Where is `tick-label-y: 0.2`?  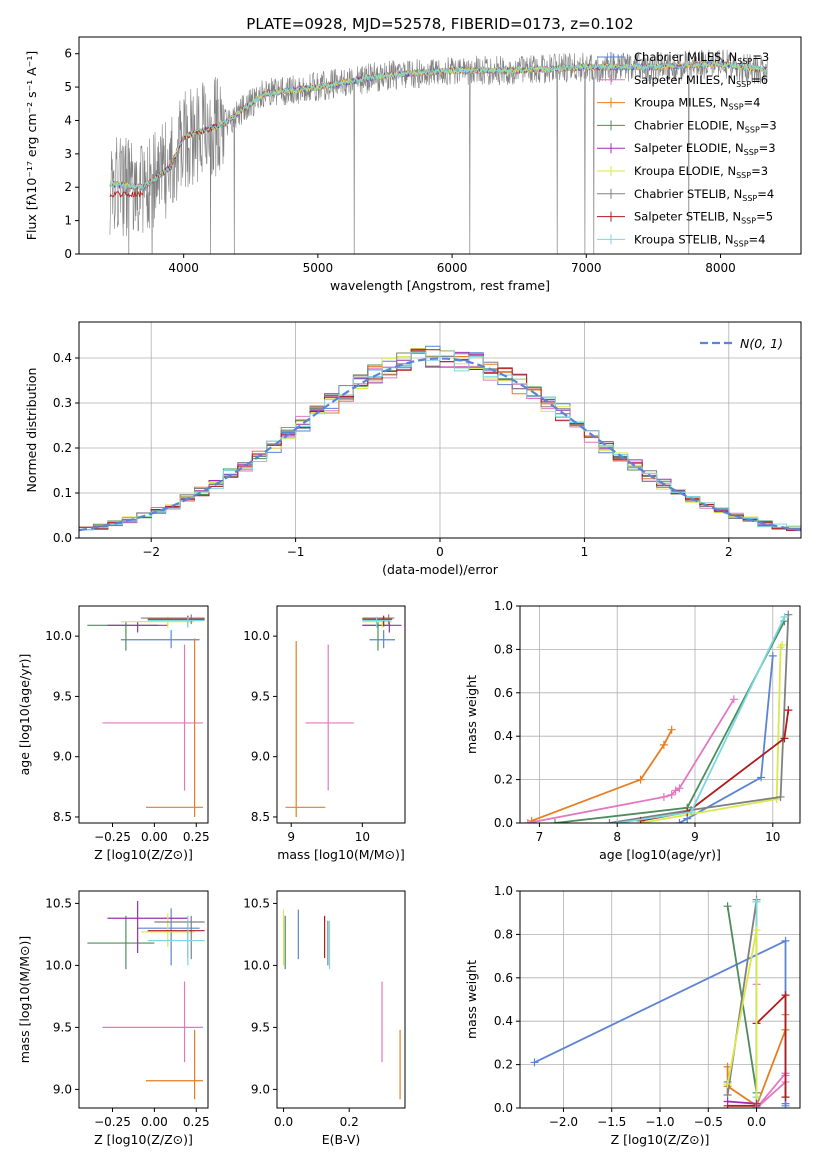
tick-label-y: 0.2 is located at coordinates (503, 780).